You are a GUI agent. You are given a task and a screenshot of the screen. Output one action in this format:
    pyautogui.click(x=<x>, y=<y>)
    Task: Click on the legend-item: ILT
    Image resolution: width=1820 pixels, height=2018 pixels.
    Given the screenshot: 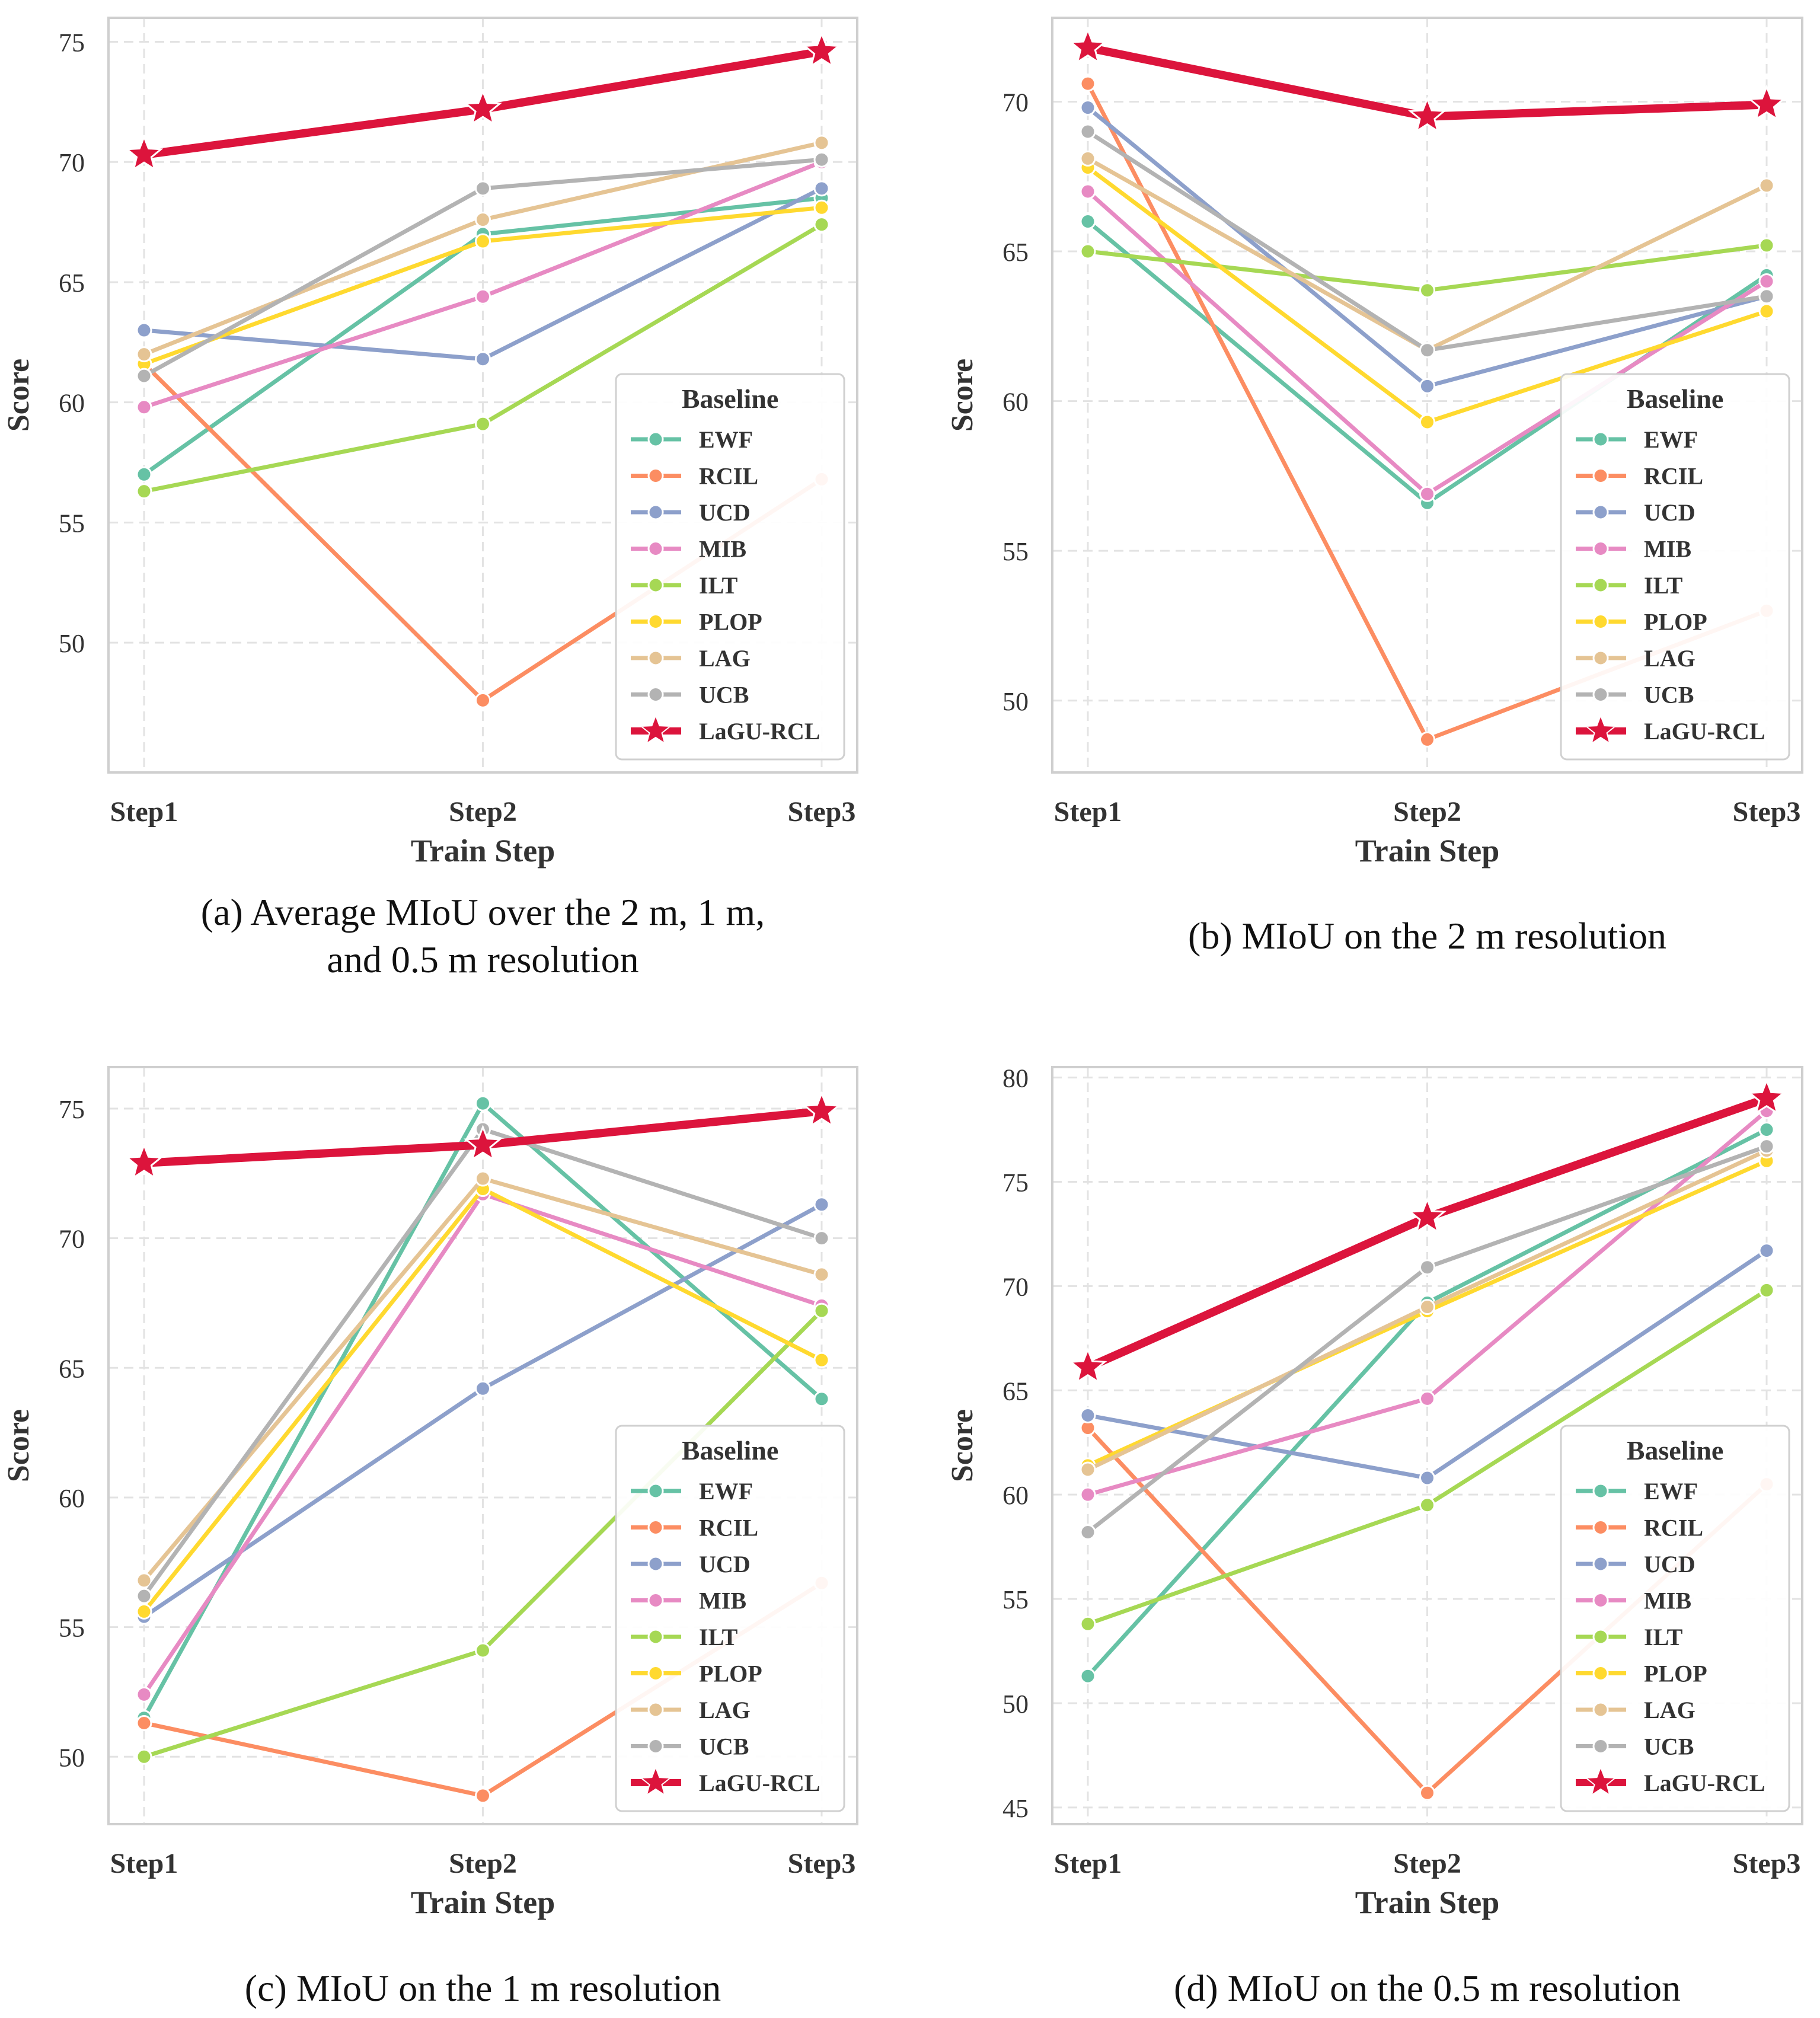 What is the action you would take?
    pyautogui.click(x=1629, y=586)
    